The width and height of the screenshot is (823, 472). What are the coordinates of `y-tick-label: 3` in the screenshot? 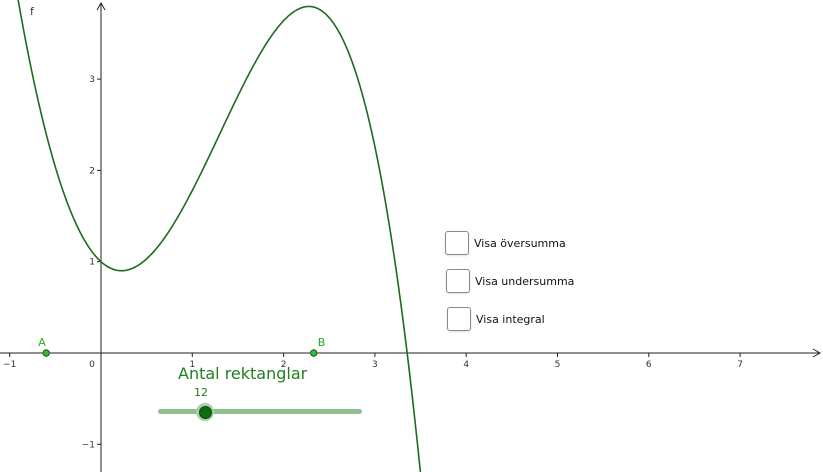 It's located at (92, 80).